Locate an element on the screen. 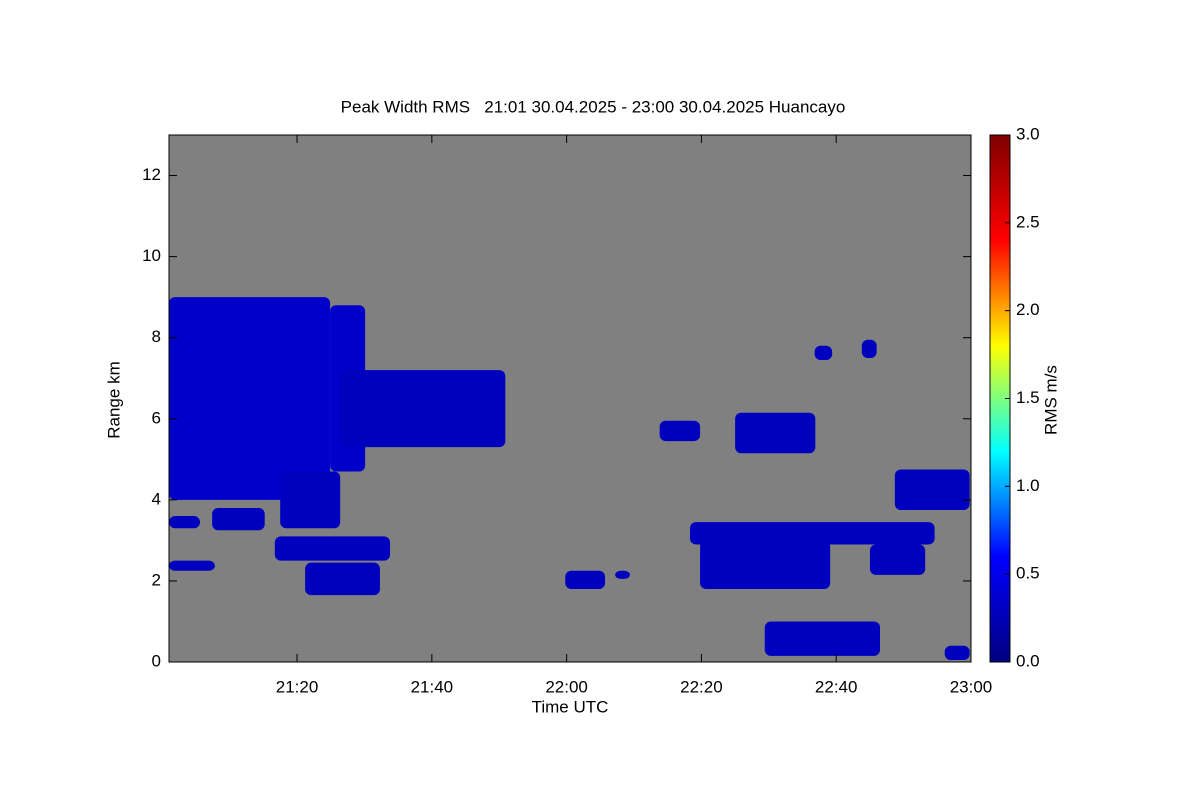 Image resolution: width=1200 pixels, height=800 pixels. y-tick-label: 4 is located at coordinates (156, 498).